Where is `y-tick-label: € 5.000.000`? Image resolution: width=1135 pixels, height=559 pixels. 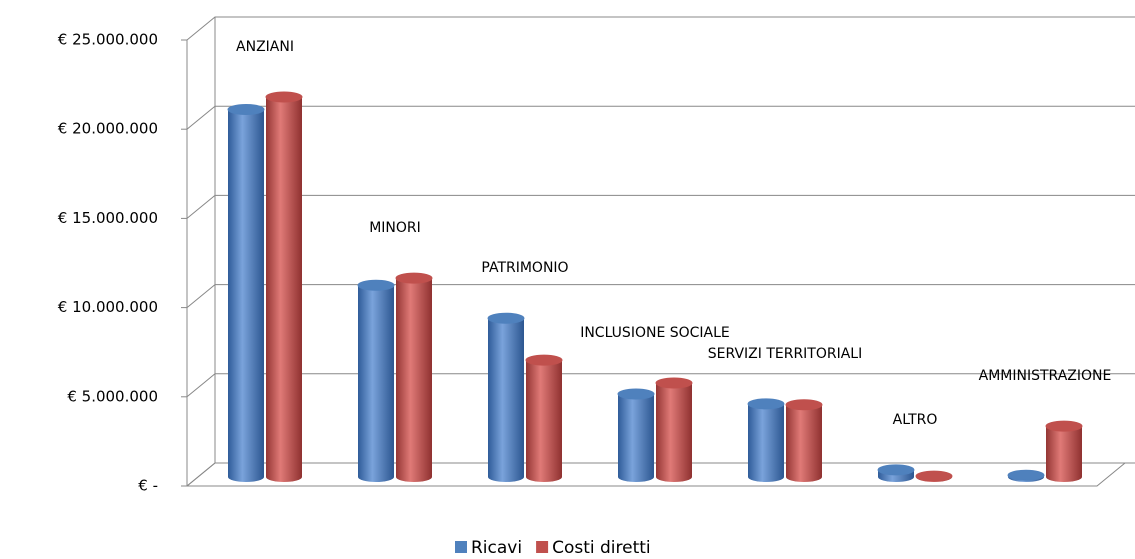 y-tick-label: € 5.000.000 is located at coordinates (112, 396).